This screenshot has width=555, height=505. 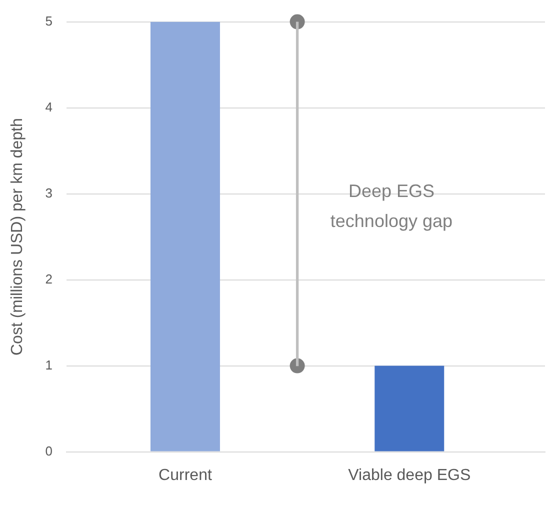 I want to click on x-tick-label: Viable deep EGS, so click(x=409, y=475).